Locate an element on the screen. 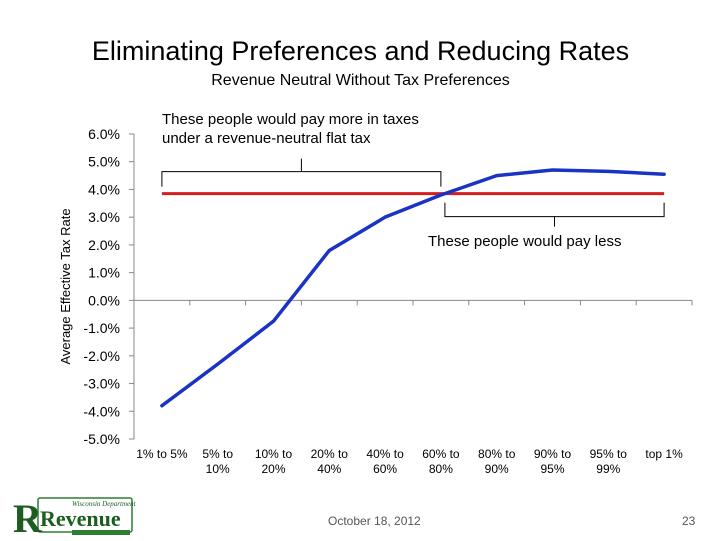 Image resolution: width=721 pixels, height=541 pixels. x-tick-label: 40% to 60% is located at coordinates (385, 461).